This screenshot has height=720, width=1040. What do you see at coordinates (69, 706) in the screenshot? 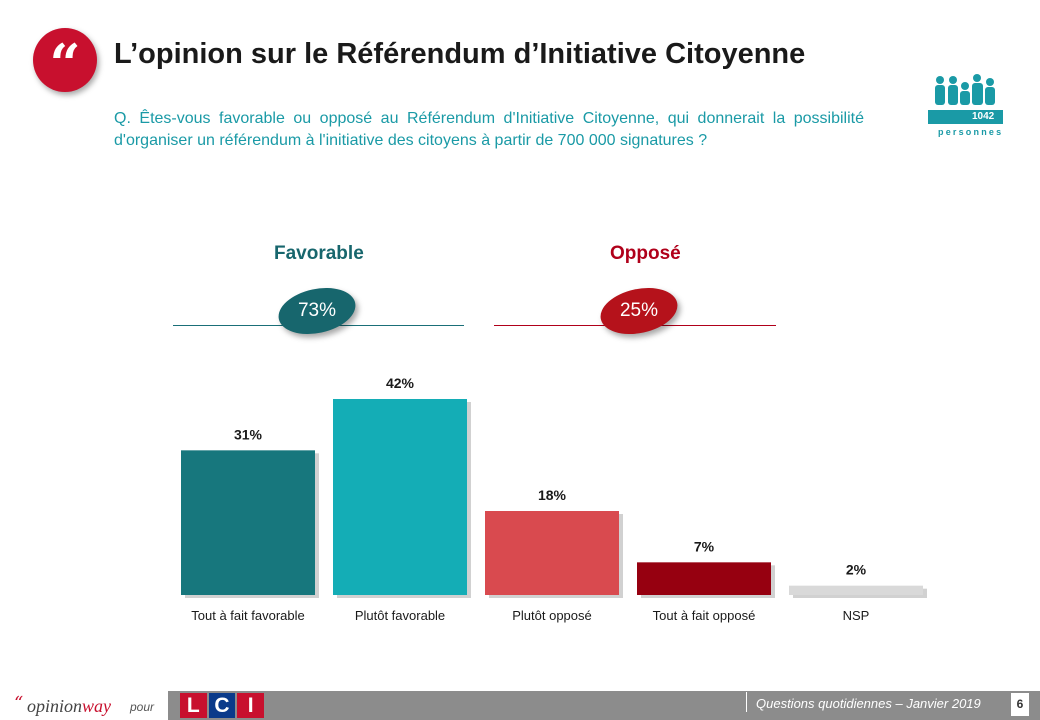
I see `opinionway-logo: opinionway` at bounding box center [69, 706].